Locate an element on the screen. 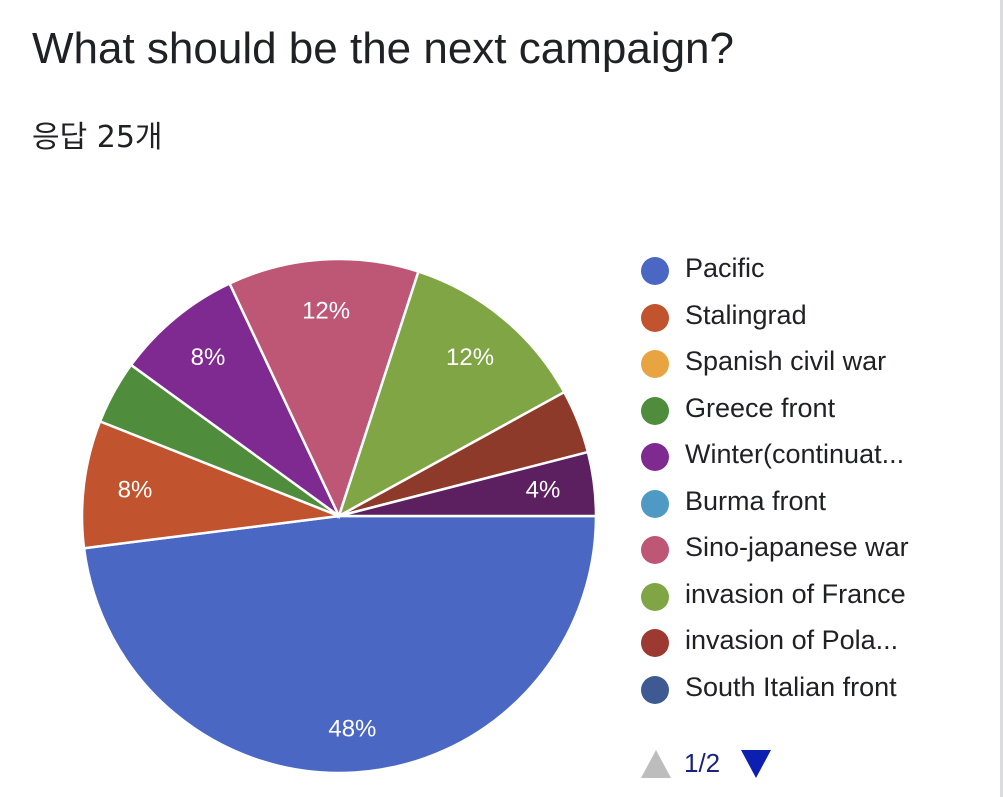  legend-label: Burma front is located at coordinates (756, 500).